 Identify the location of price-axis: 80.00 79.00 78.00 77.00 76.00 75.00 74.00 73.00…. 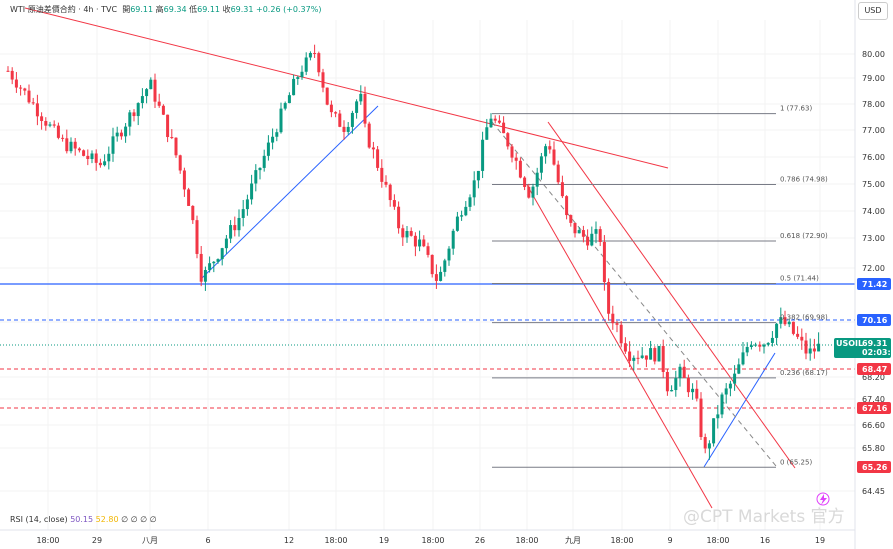
(869, 274).